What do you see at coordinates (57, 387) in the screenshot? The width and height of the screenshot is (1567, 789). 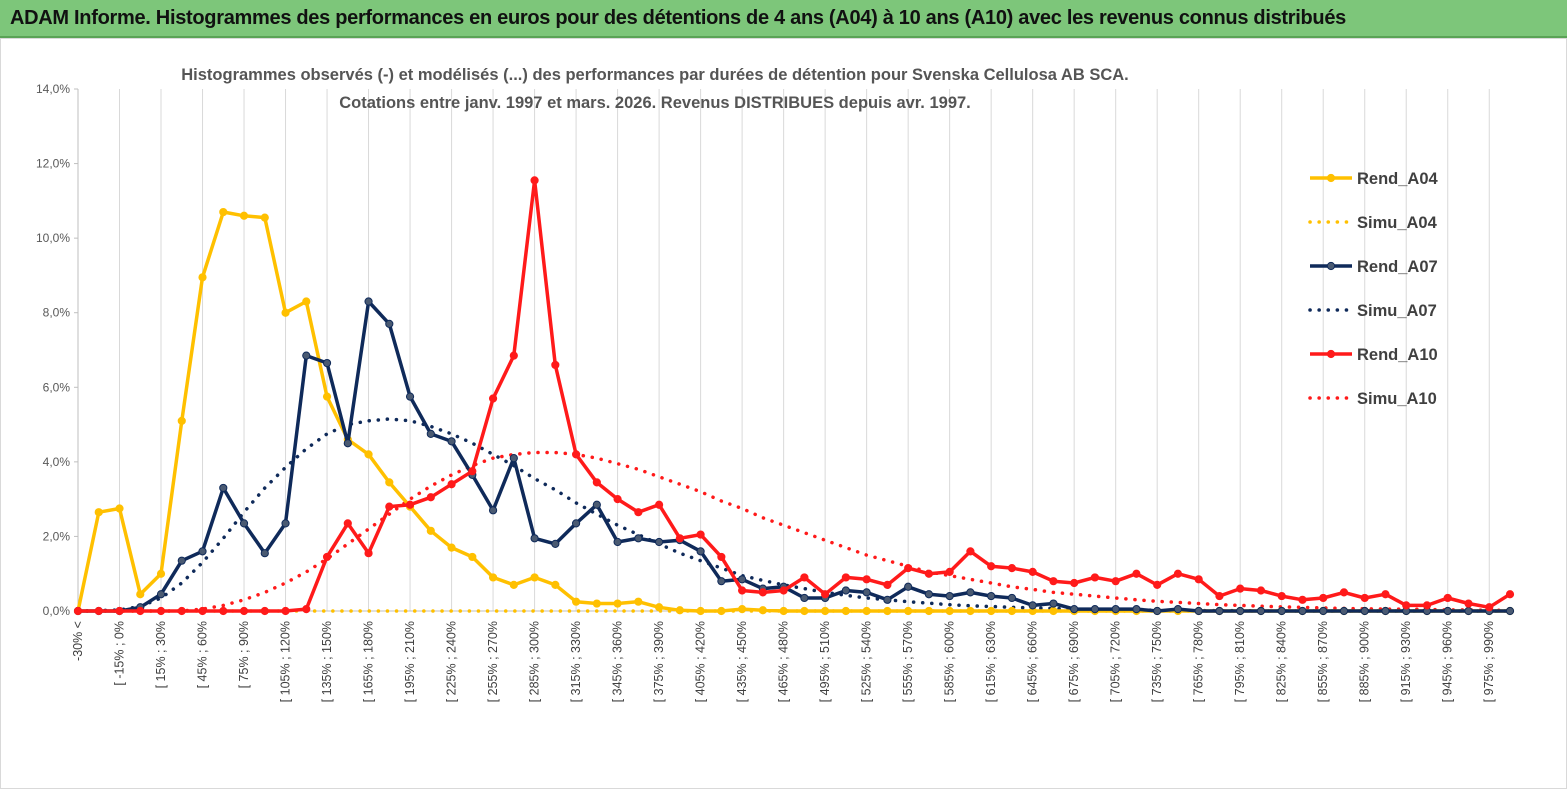 I see `y-tick-label: 6,0%` at bounding box center [57, 387].